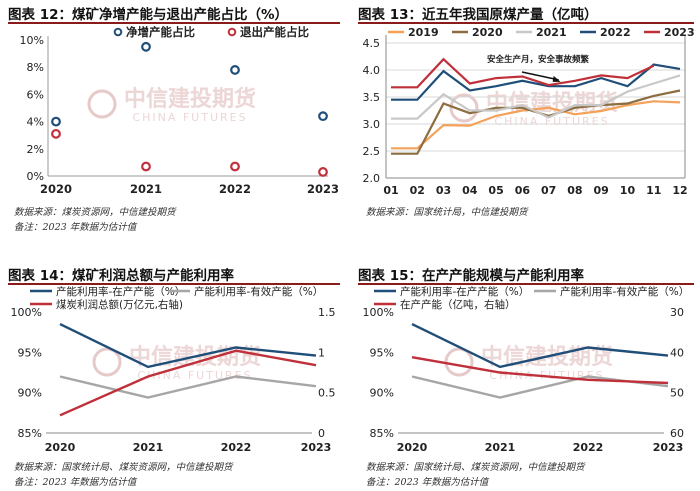  Describe the element at coordinates (378, 312) in the screenshot. I see `chart15-ytick: 100%` at that location.